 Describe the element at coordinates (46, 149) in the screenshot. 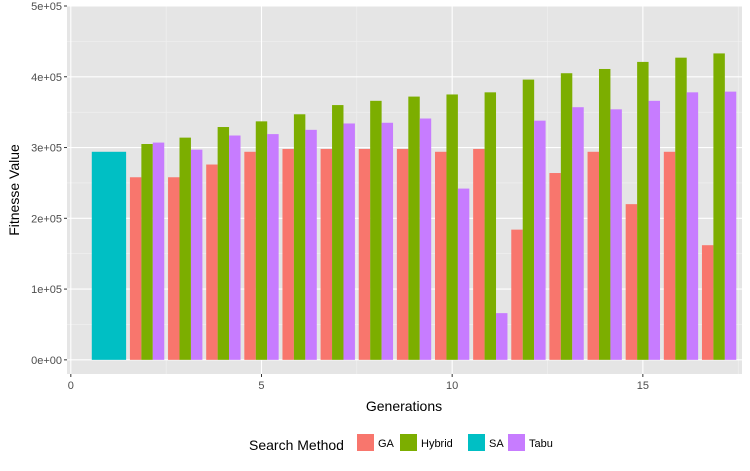

I see `y-tick-label: 3e+05` at that location.